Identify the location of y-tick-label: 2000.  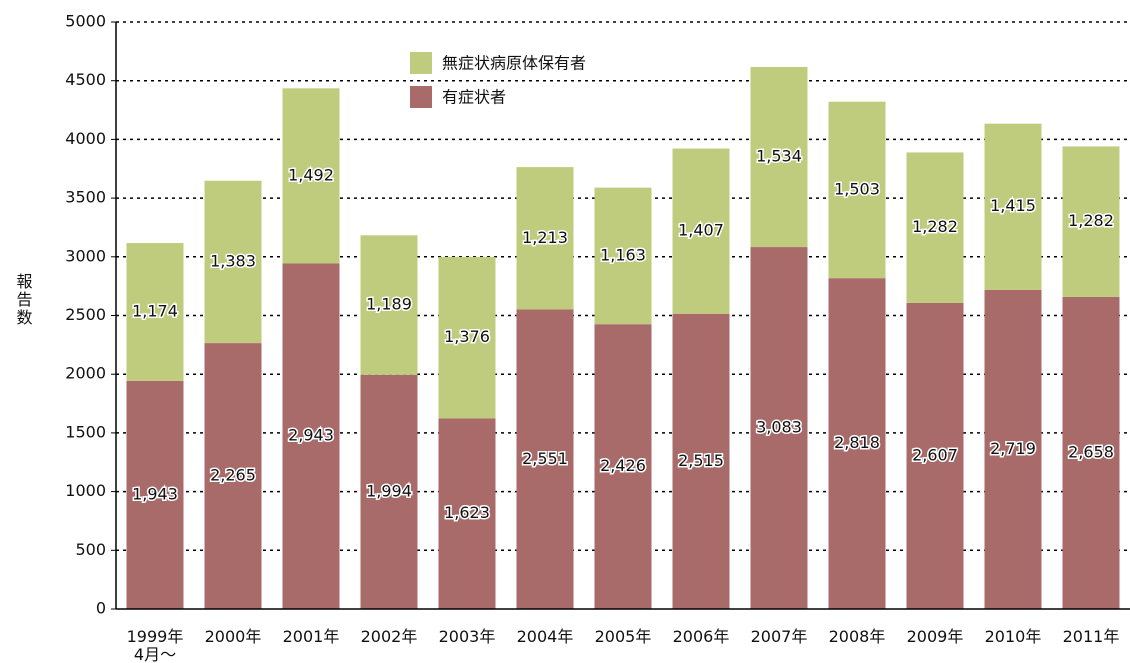
(85, 373).